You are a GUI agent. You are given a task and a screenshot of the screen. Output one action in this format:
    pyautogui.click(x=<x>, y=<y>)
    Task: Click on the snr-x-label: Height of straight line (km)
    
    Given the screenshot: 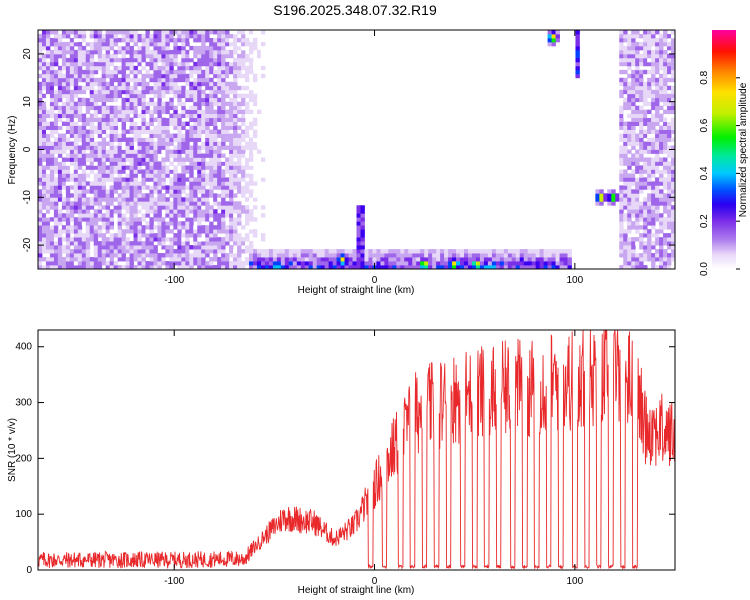 What is the action you would take?
    pyautogui.click(x=356, y=590)
    